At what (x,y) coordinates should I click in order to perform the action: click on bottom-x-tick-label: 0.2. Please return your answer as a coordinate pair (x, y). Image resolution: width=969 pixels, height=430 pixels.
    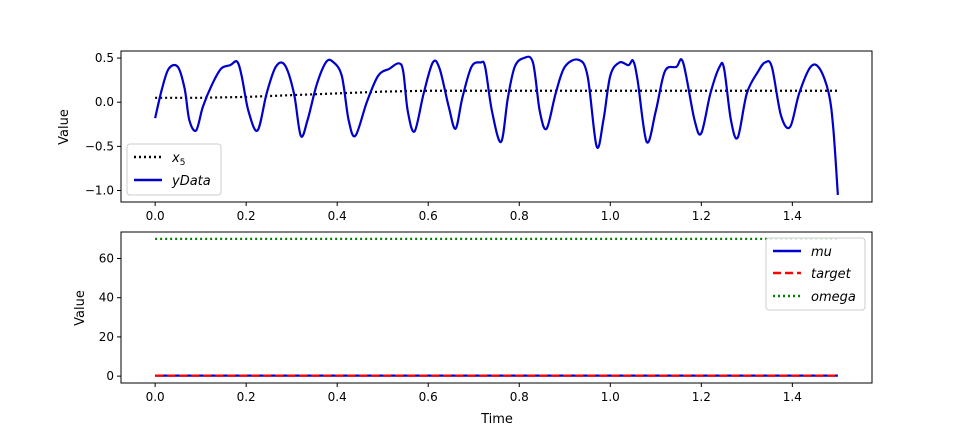
    Looking at the image, I should click on (246, 397).